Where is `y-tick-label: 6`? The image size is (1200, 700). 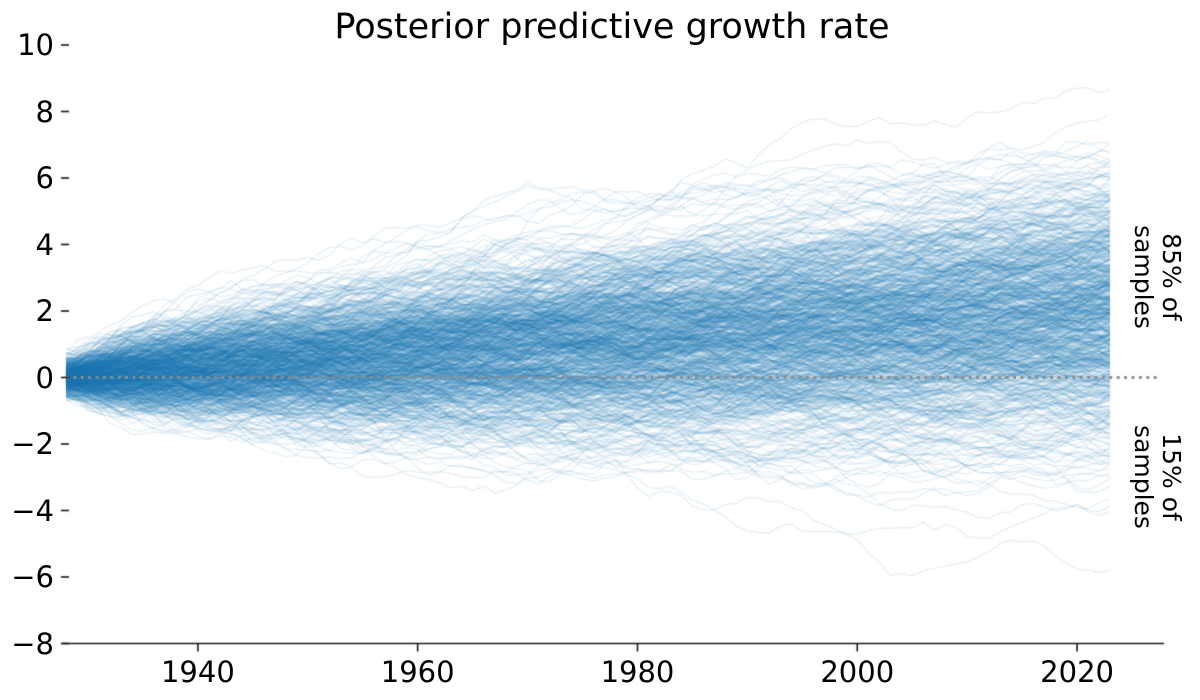 y-tick-label: 6 is located at coordinates (44, 178).